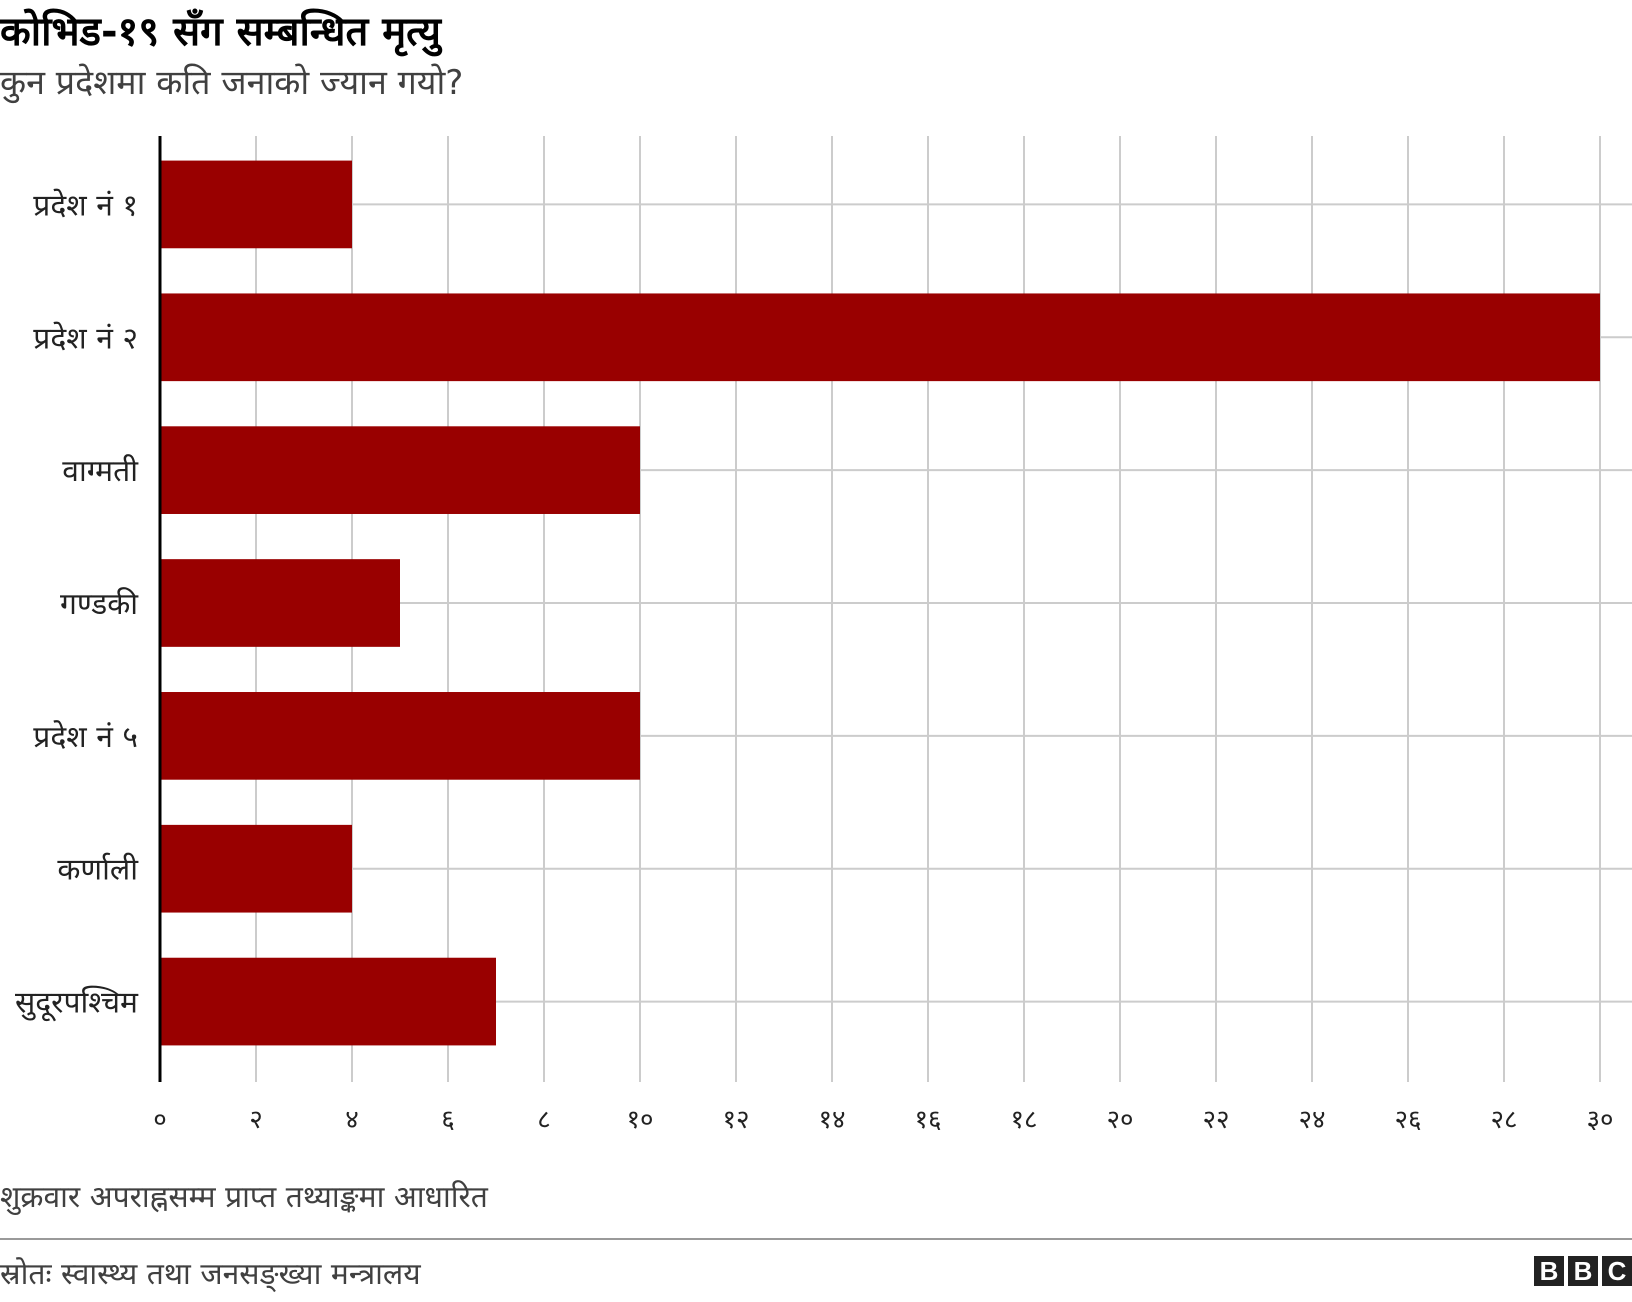  What do you see at coordinates (816, 1239) in the screenshot?
I see `footer-divider` at bounding box center [816, 1239].